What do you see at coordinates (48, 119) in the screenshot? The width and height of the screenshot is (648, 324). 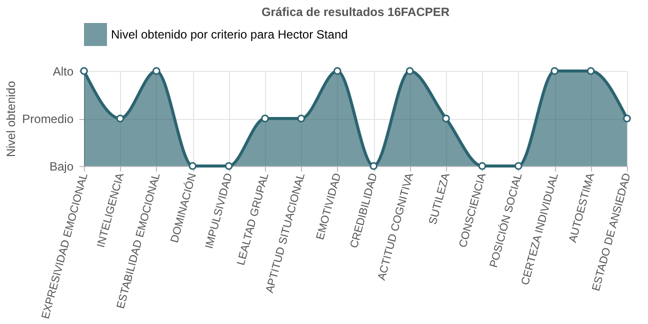 I see `category-label: Promedio` at bounding box center [48, 119].